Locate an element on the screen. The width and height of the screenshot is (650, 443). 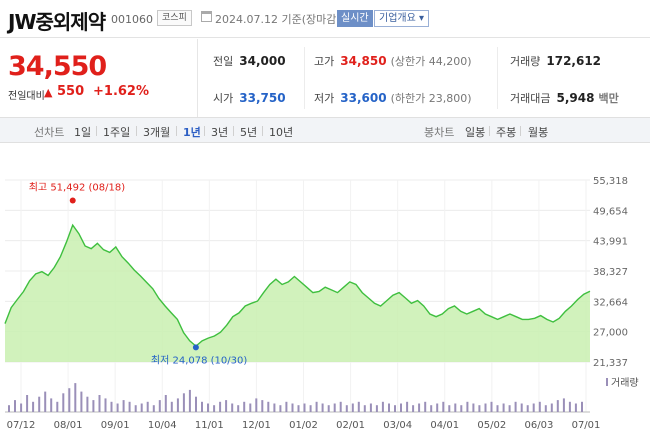
stat-label: 저가 is located at coordinates (324, 98).